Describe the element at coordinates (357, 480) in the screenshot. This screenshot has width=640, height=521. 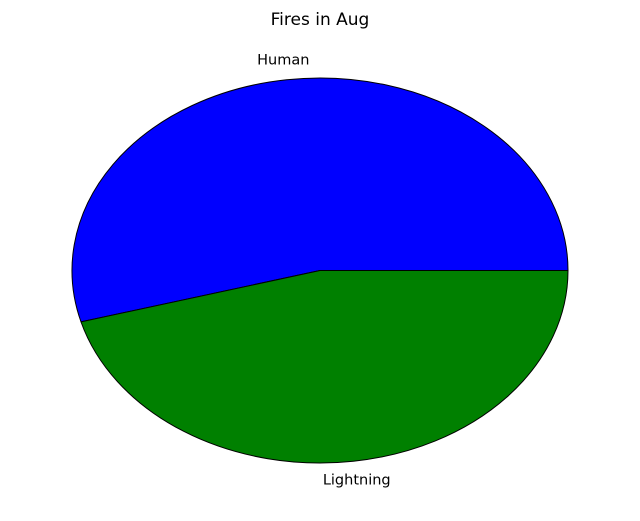
I see `slice-label-lightning: Lightning` at that location.